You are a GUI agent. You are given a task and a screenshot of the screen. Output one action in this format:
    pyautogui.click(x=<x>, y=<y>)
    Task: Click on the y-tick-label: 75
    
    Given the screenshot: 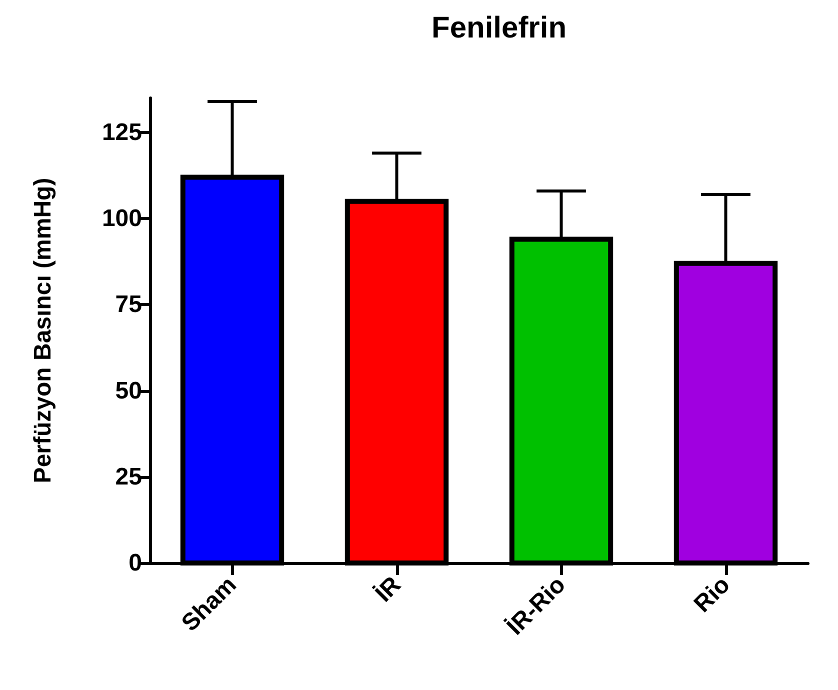 What is the action you would take?
    pyautogui.click(x=128, y=304)
    